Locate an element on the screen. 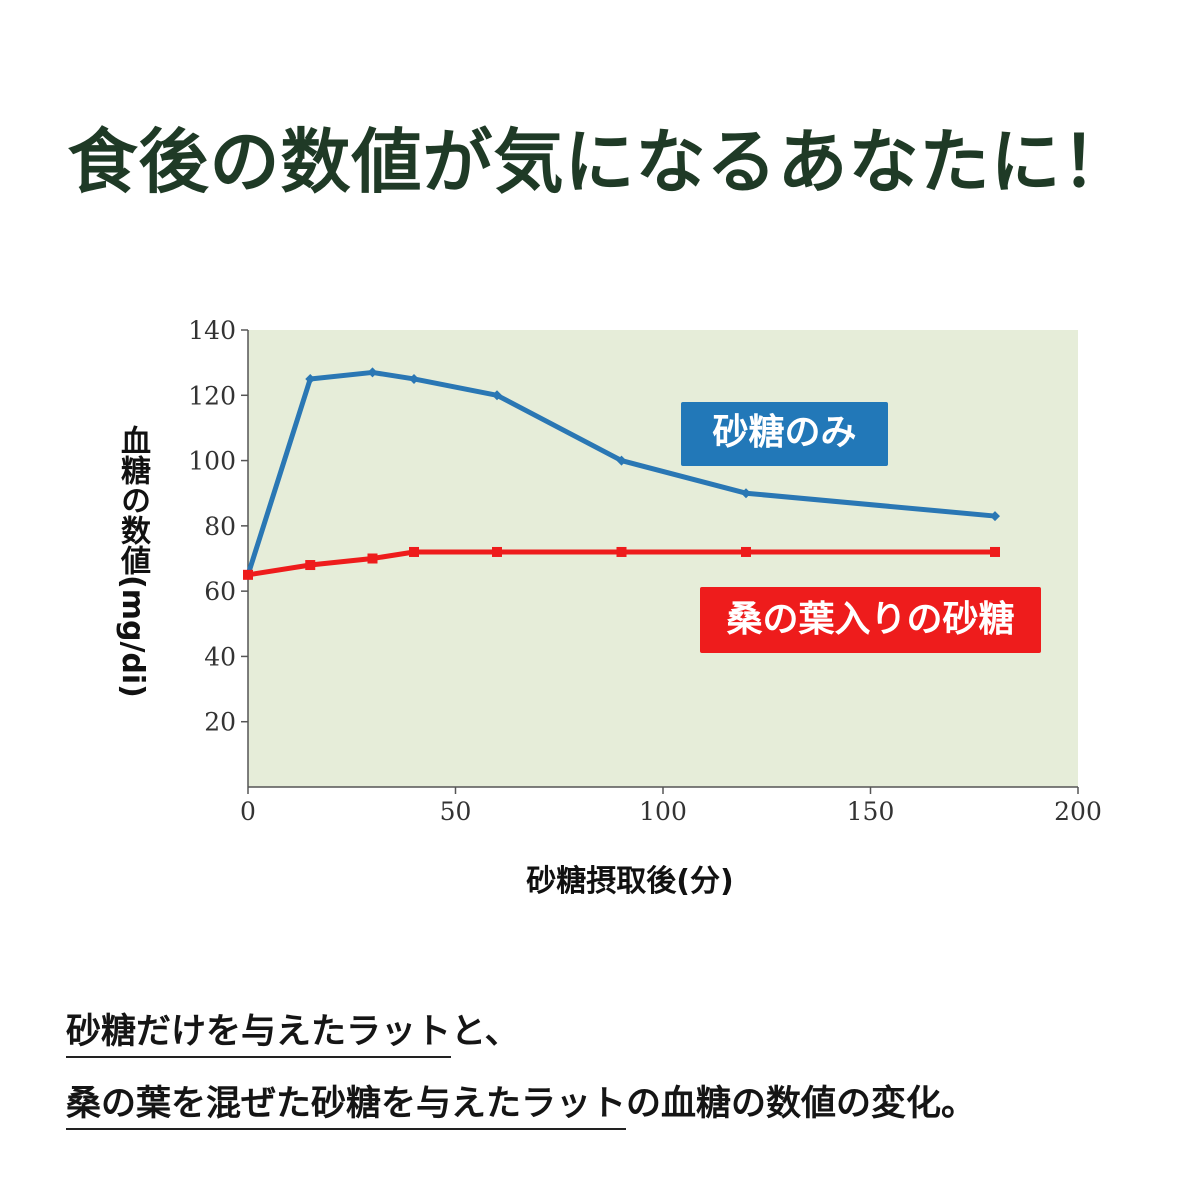 This screenshot has height=1200, width=1200. y-tick-label: 40 is located at coordinates (220, 656).